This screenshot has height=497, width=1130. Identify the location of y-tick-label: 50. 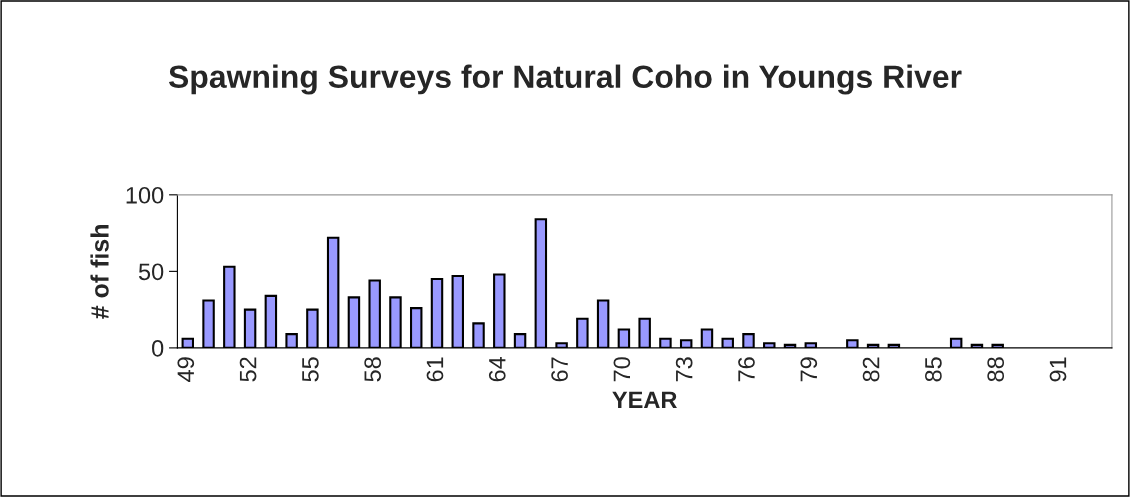
(151, 272).